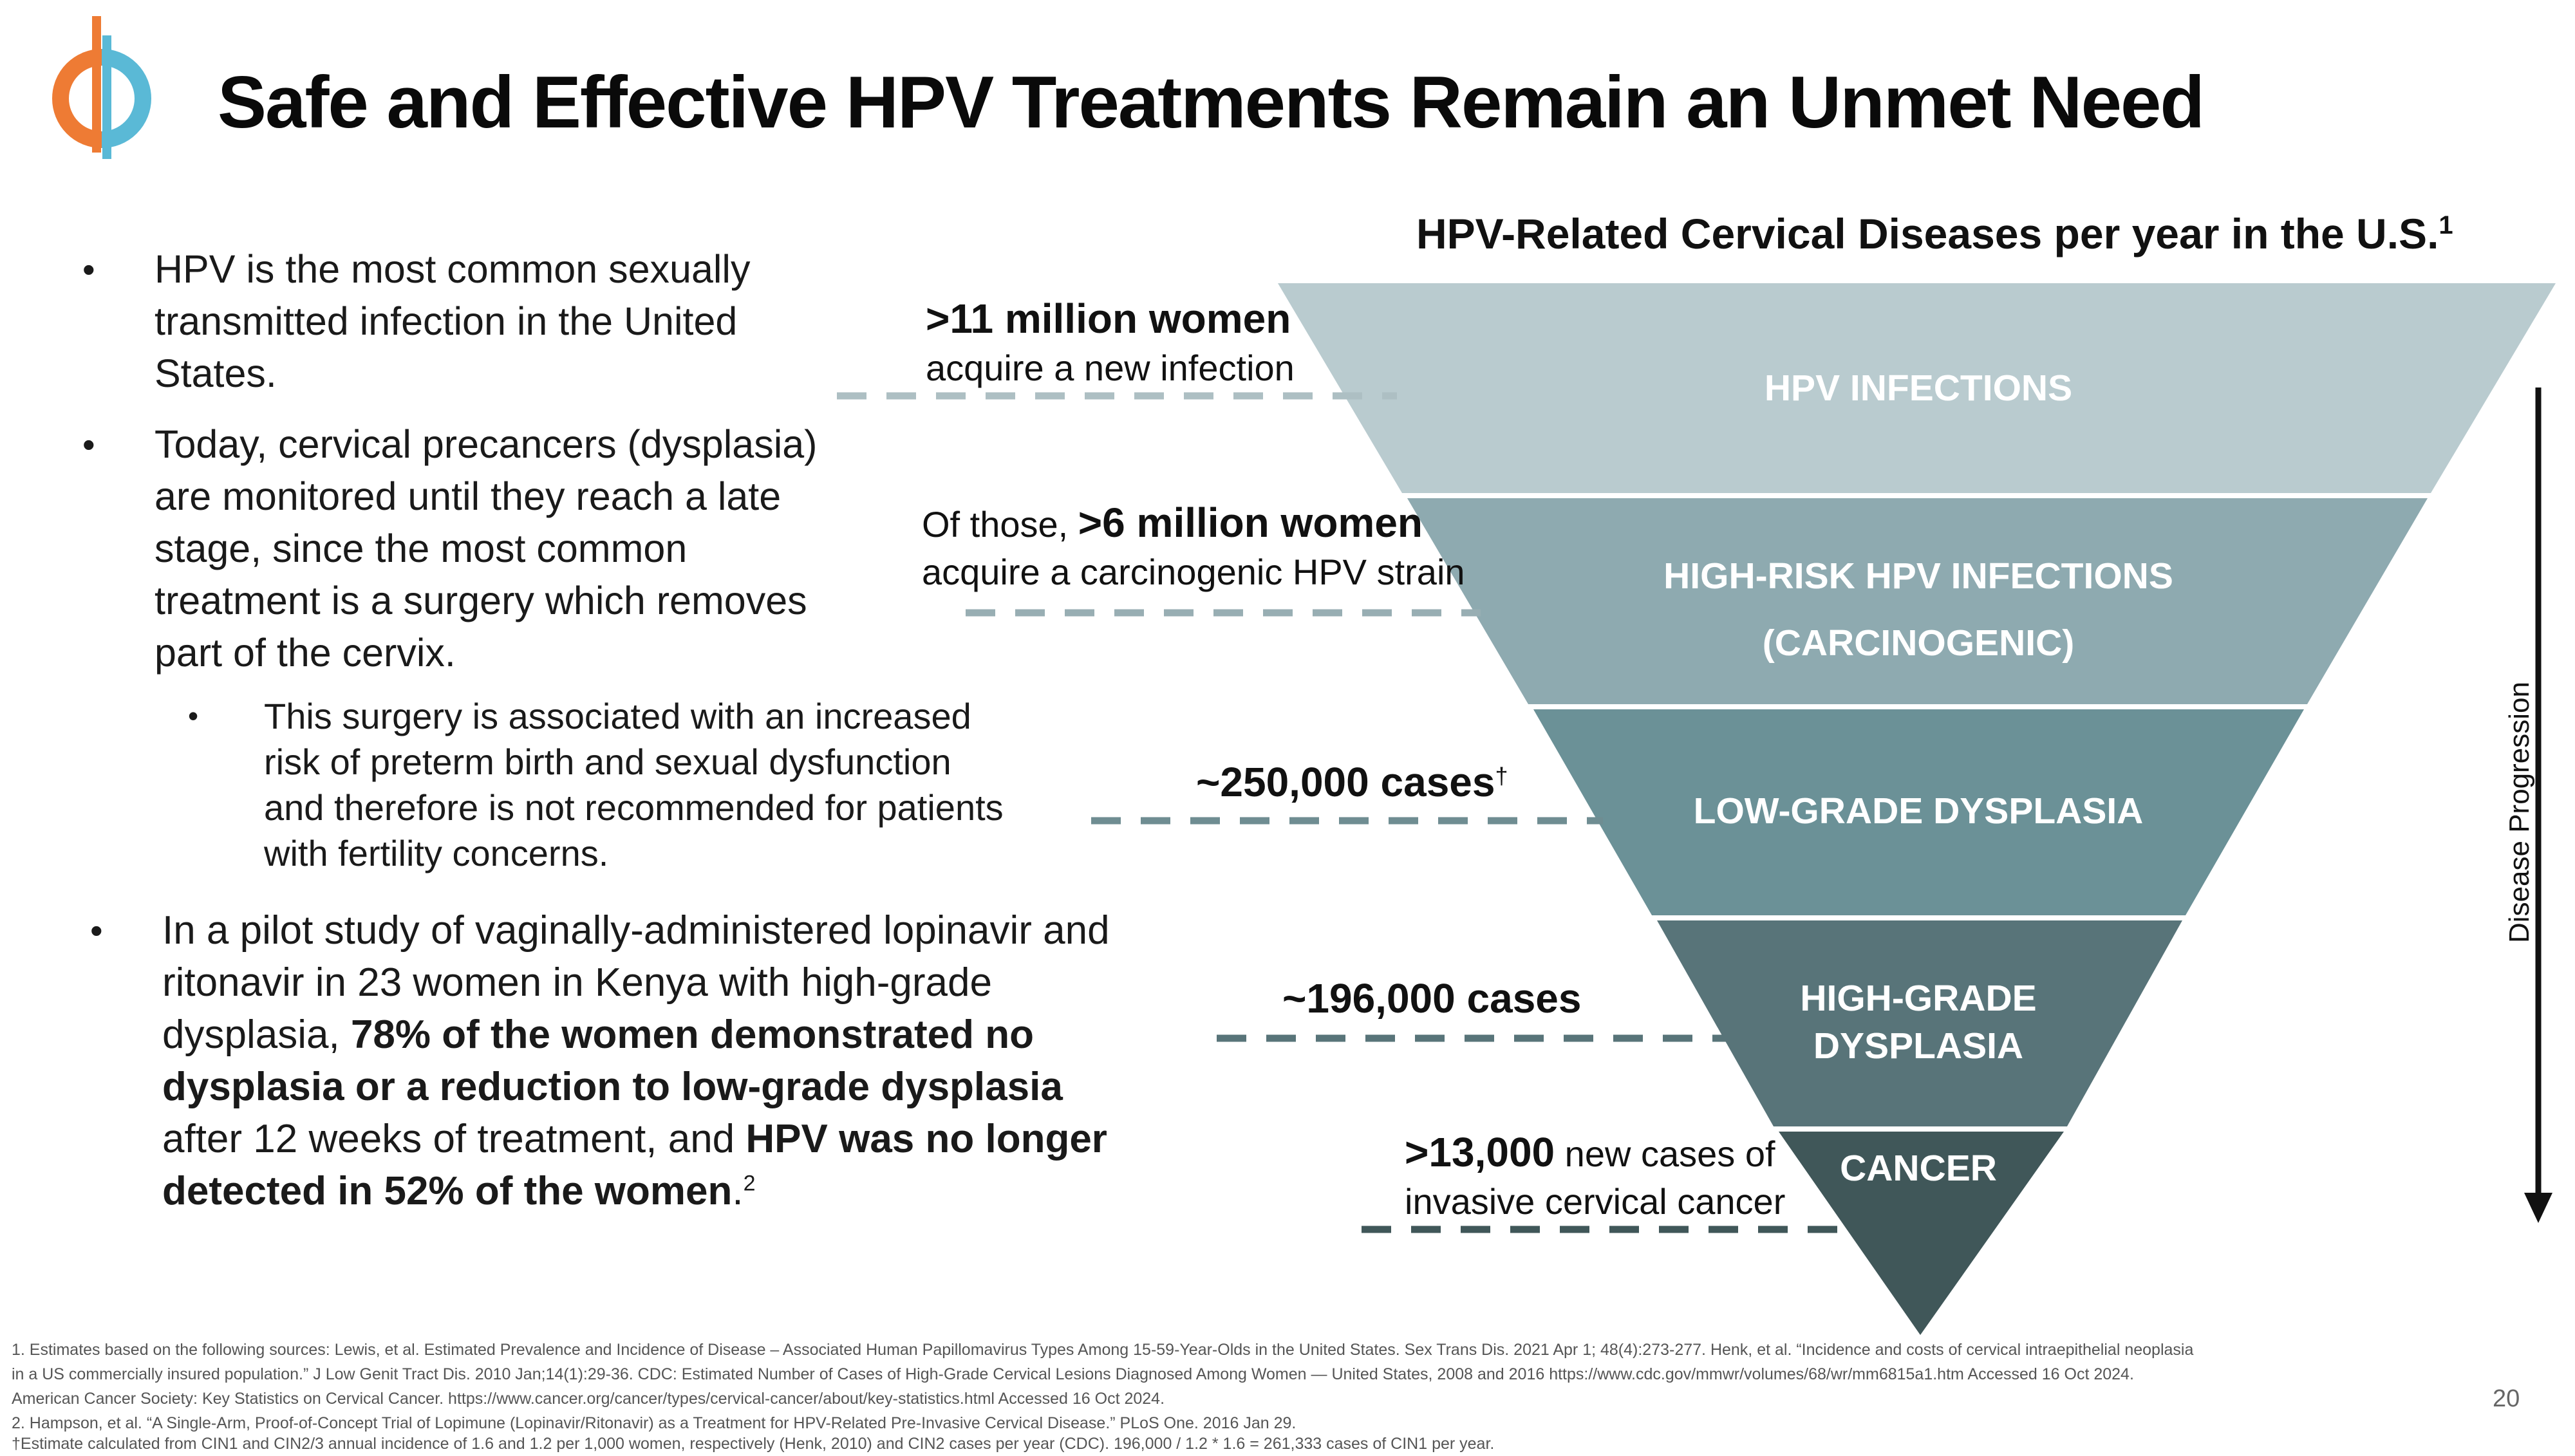 The image size is (2575, 1456). I want to click on annotation-text: acquire a carcinogenic HPV strain, so click(1193, 572).